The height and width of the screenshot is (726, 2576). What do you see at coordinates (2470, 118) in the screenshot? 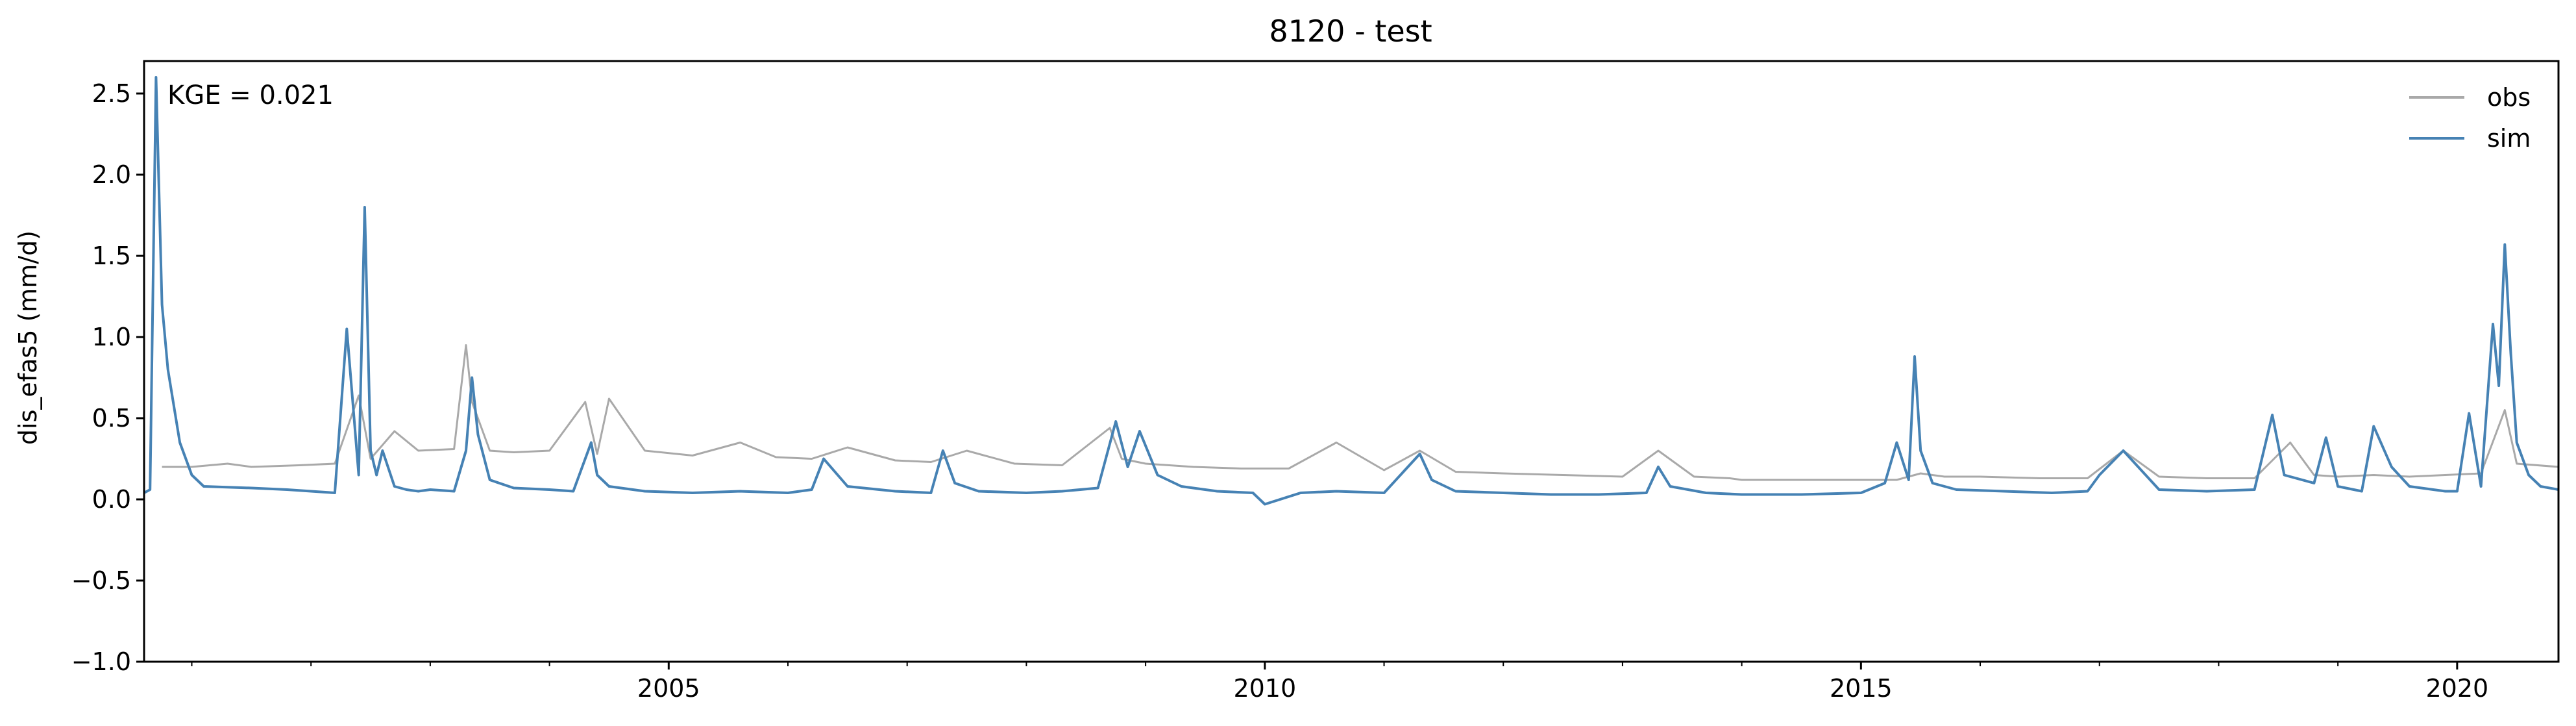
I see `legend: obs sim` at bounding box center [2470, 118].